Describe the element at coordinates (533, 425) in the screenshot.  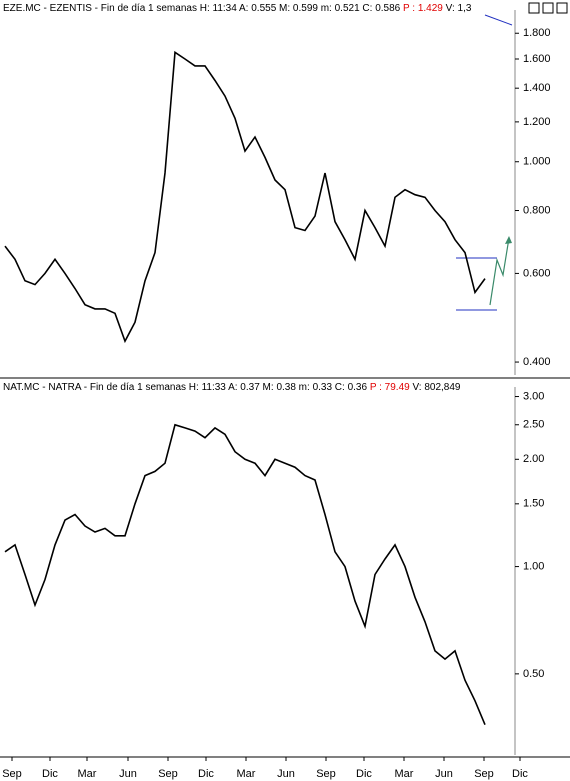
I see `y-tick-label: 2.50` at that location.